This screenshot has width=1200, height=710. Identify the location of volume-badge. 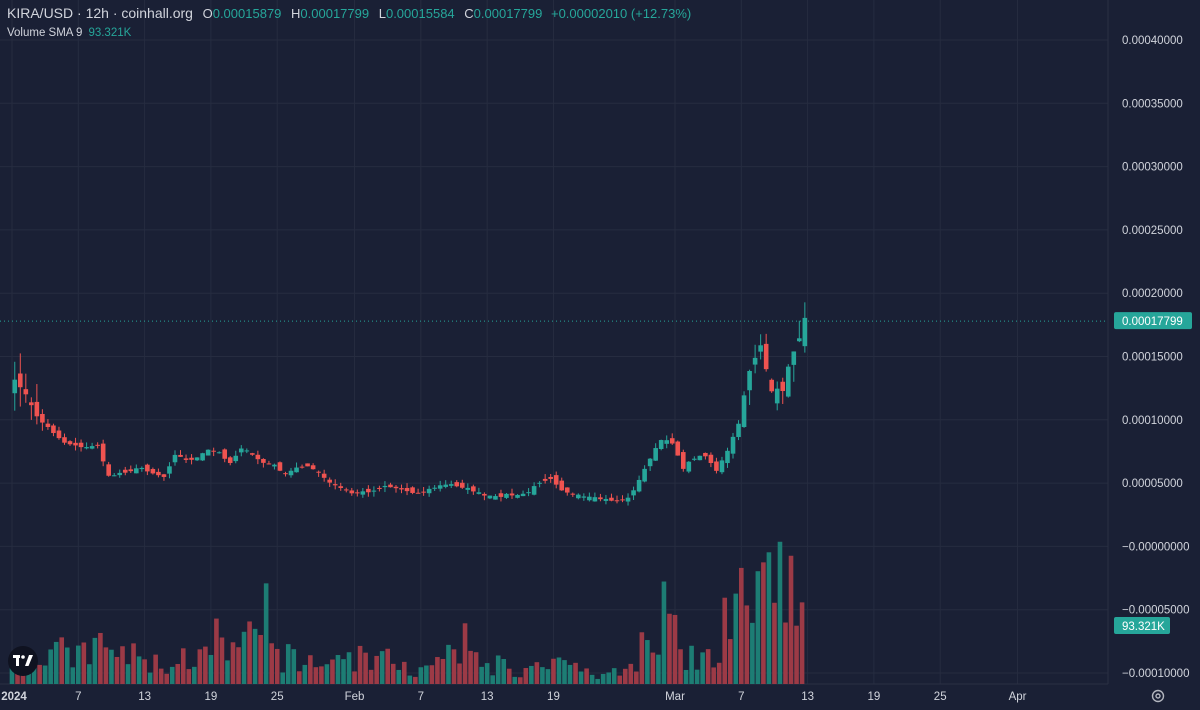
(1142, 625).